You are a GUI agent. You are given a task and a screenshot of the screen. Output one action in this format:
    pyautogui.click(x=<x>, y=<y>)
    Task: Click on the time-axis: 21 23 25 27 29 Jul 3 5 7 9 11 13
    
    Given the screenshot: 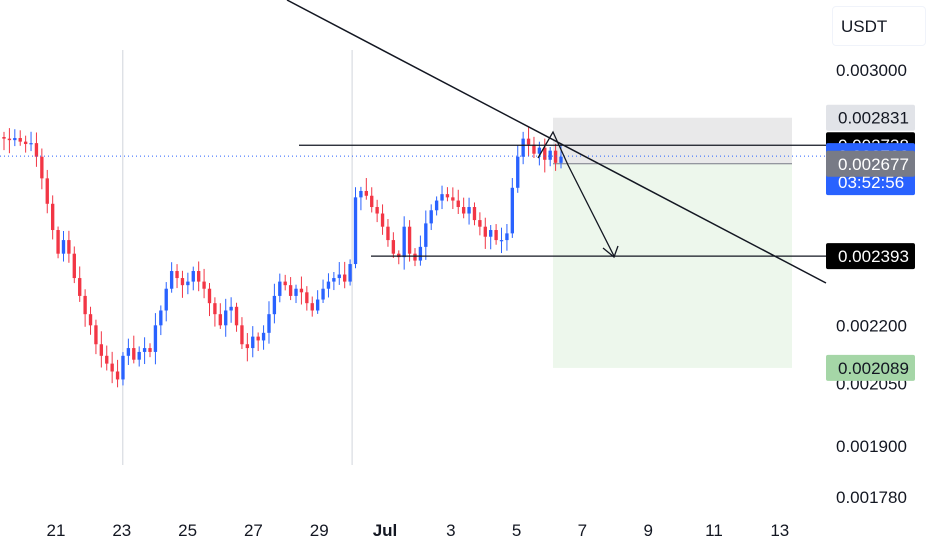 What is the action you would take?
    pyautogui.click(x=418, y=530)
    